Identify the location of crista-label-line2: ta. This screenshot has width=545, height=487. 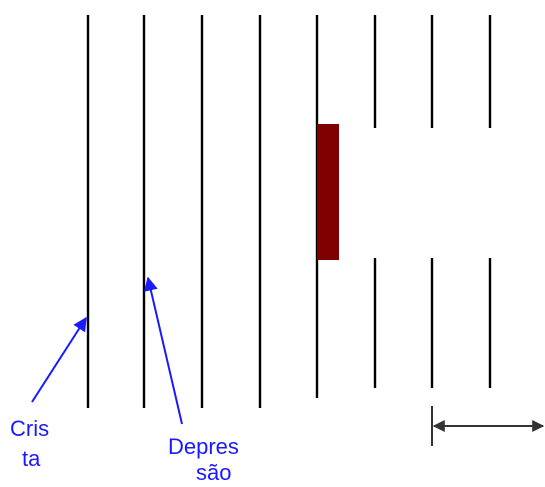
(31, 458).